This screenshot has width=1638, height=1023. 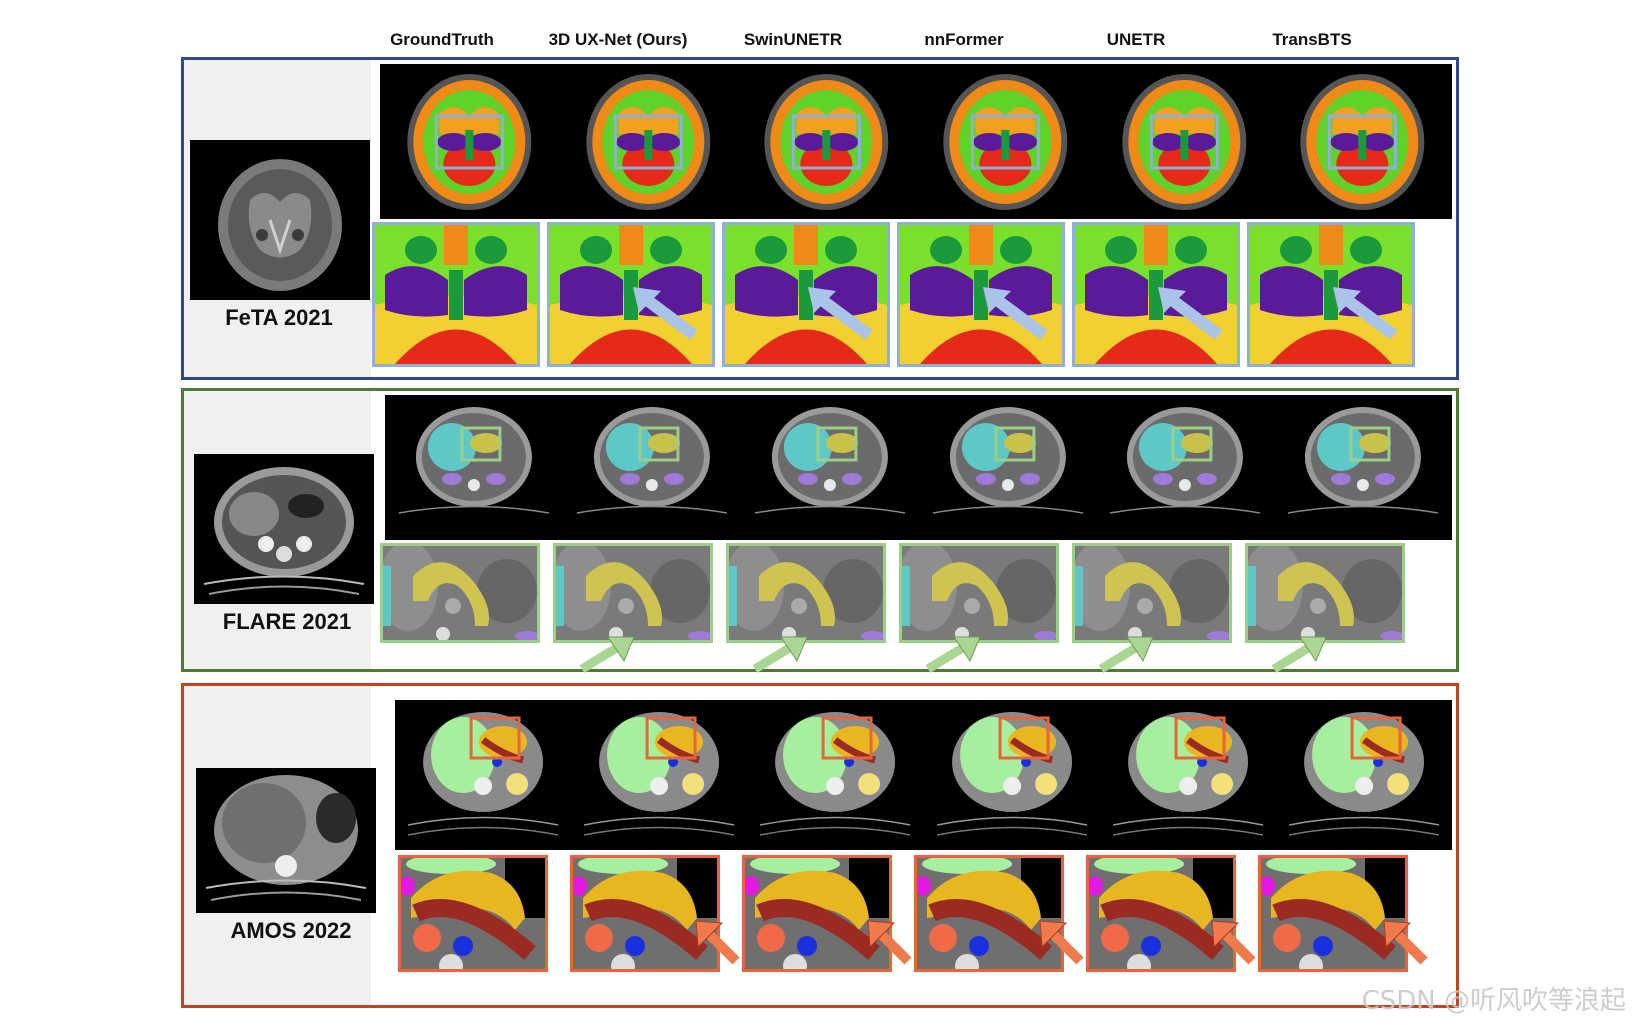 What do you see at coordinates (279, 317) in the screenshot?
I see `feta-dataset-label: FeTA 2021` at bounding box center [279, 317].